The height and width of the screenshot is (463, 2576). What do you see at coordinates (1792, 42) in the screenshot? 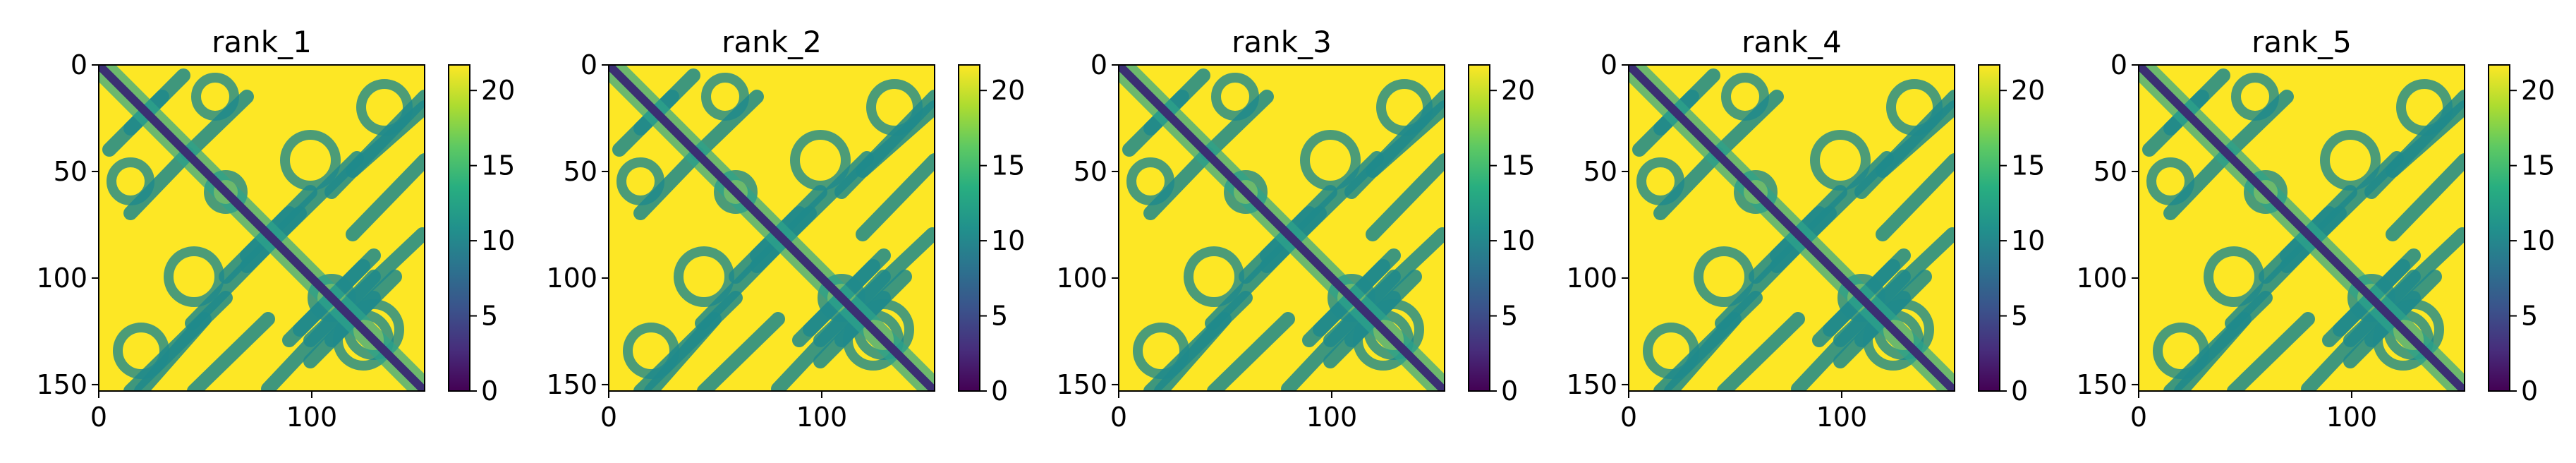
I see `panel-title: rank_4` at bounding box center [1792, 42].